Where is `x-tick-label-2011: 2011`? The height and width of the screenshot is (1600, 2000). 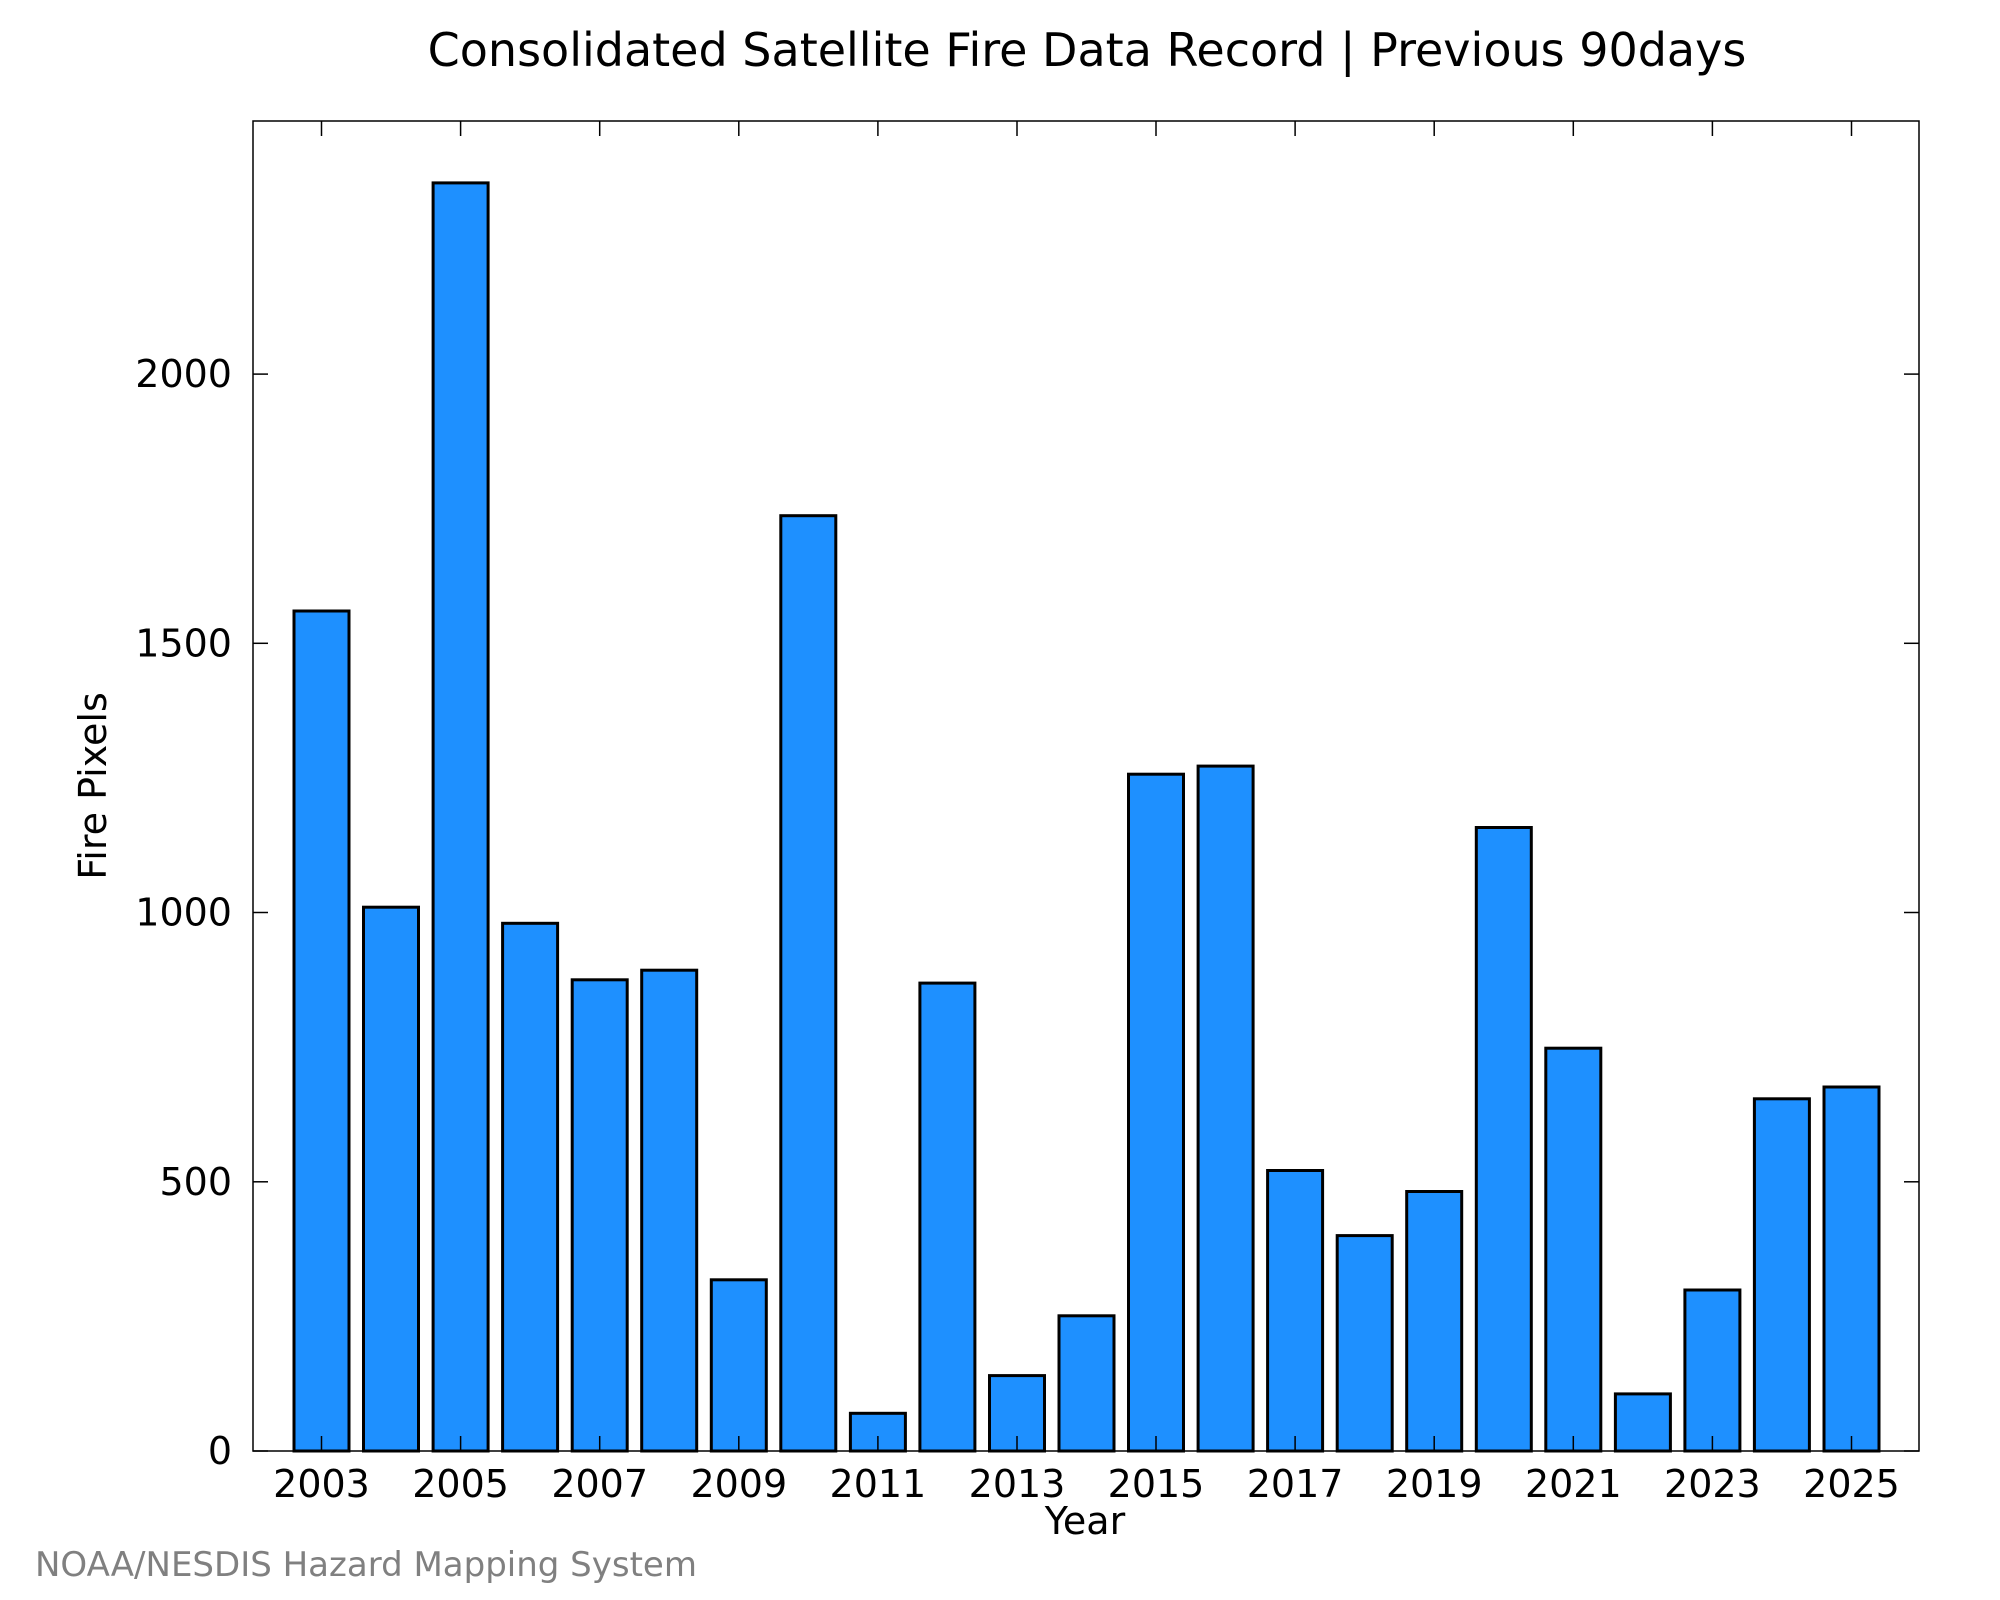
x-tick-label-2011: 2011 is located at coordinates (878, 1484).